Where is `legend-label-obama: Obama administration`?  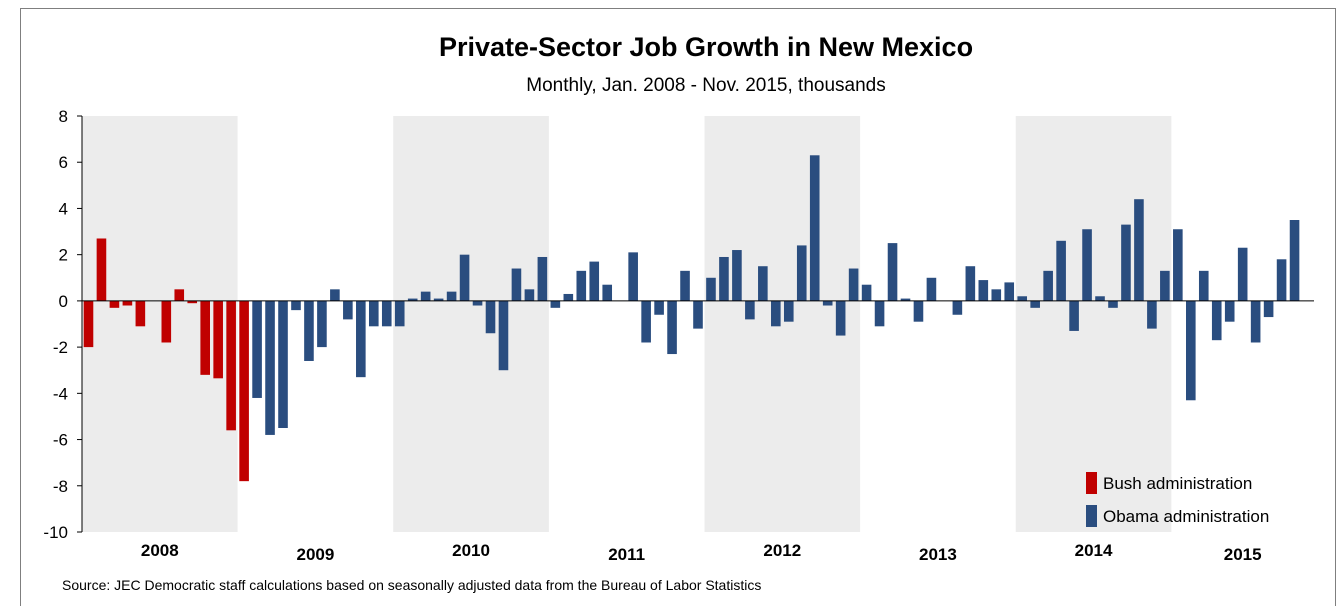
legend-label-obama: Obama administration is located at coordinates (1186, 516).